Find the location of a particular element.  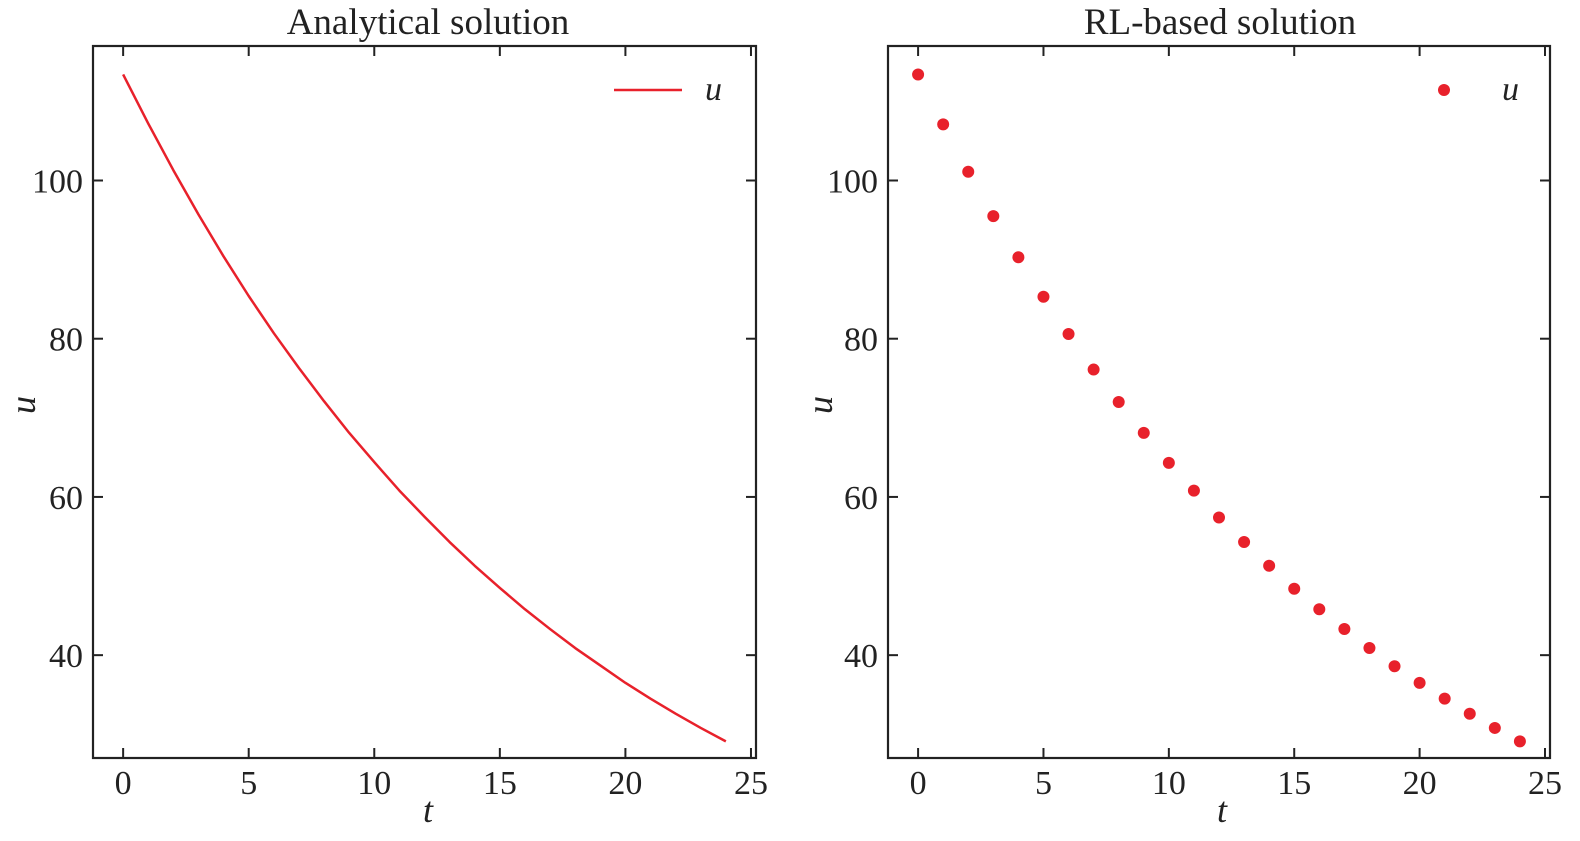

chart-title: Analytical solution is located at coordinates (428, 22).